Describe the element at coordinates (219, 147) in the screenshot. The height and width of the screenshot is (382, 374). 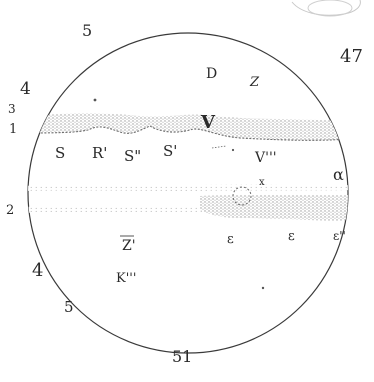
I see `v-shading` at that location.